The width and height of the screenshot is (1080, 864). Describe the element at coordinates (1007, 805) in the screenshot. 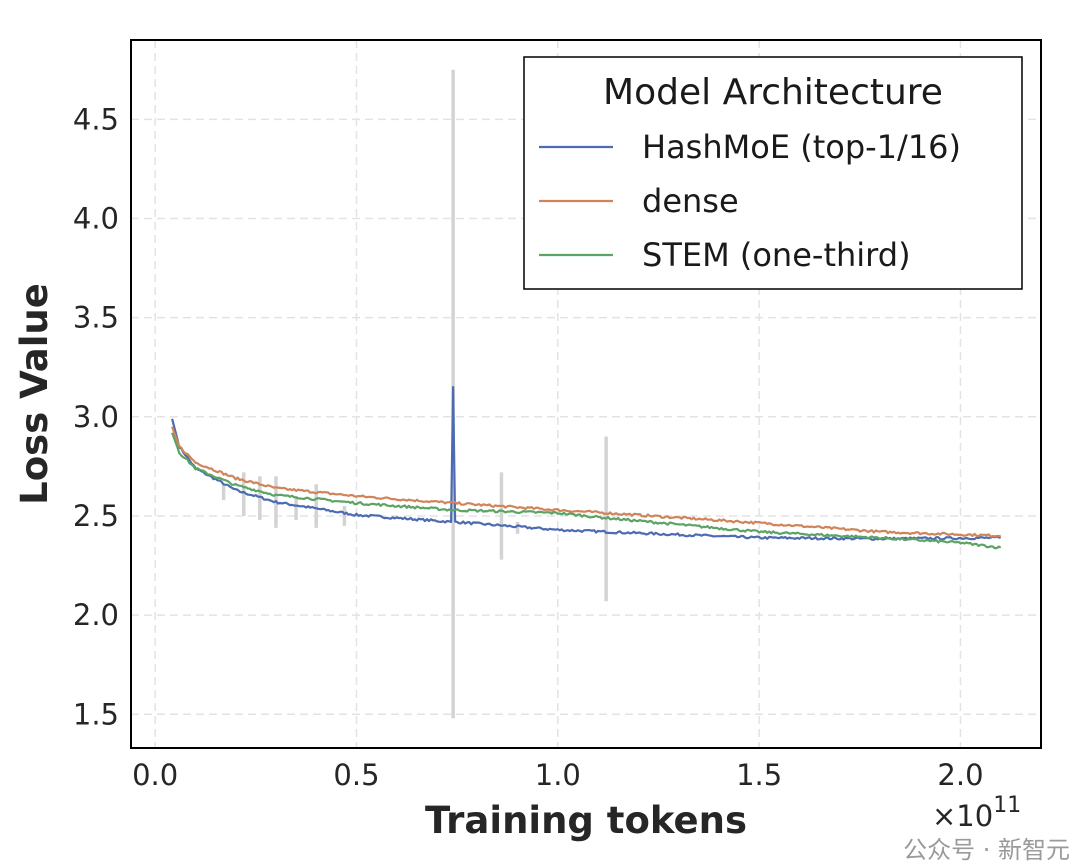

I see `x-offset-exponent: 11` at that location.